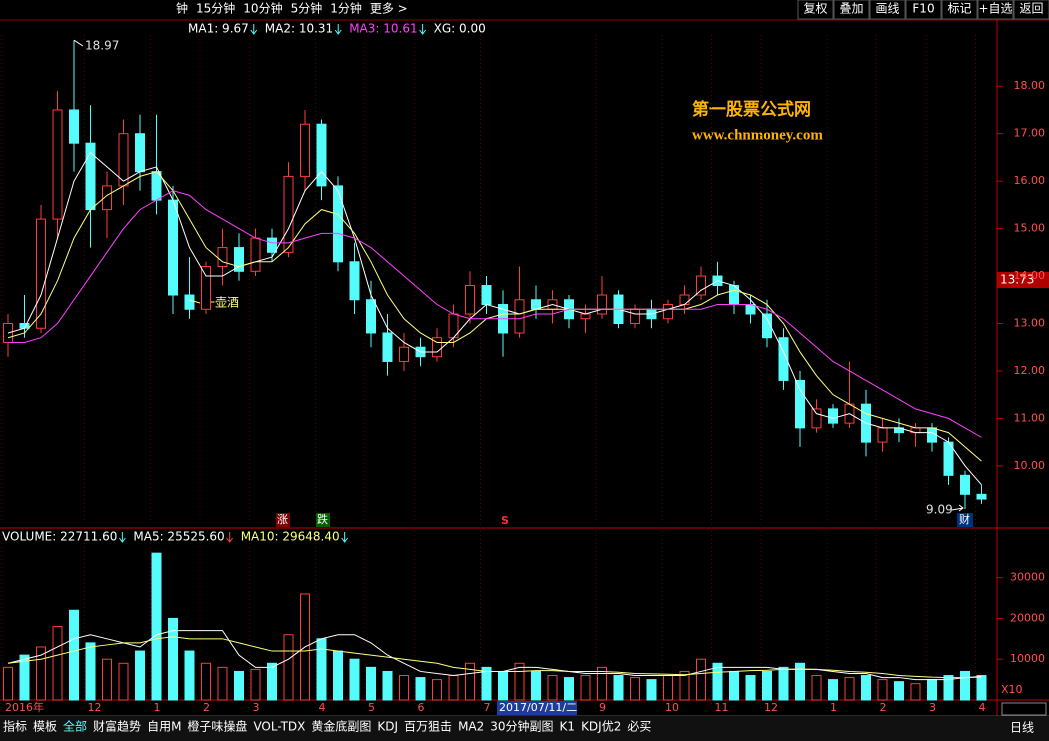  I want to click on bottom-tab: 30分钟副图, so click(521, 726).